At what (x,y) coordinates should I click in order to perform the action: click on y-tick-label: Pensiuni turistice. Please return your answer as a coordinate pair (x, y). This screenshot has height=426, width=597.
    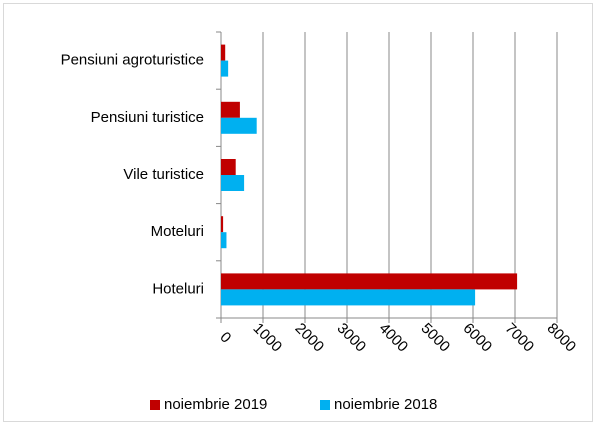
    Looking at the image, I should click on (147, 117).